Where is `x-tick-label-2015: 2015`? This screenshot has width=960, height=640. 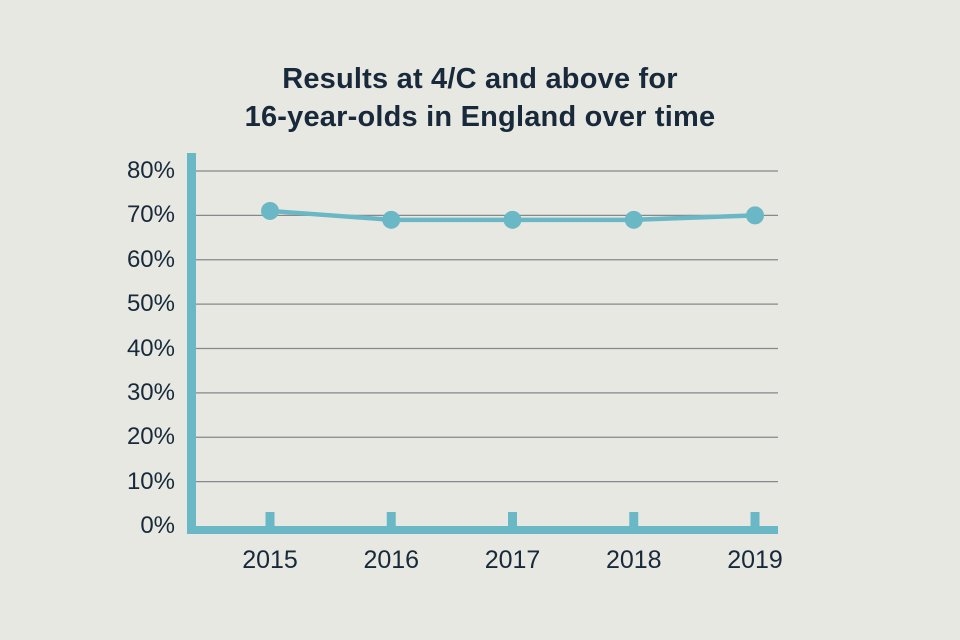 x-tick-label-2015: 2015 is located at coordinates (270, 560).